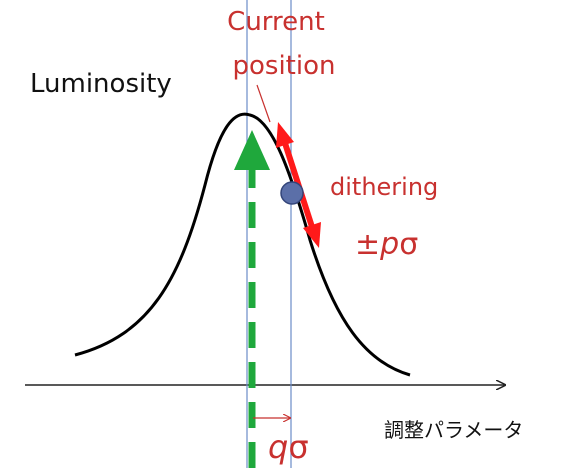 The image size is (568, 468). Describe the element at coordinates (276, 22) in the screenshot. I see `current-label: Current` at that location.